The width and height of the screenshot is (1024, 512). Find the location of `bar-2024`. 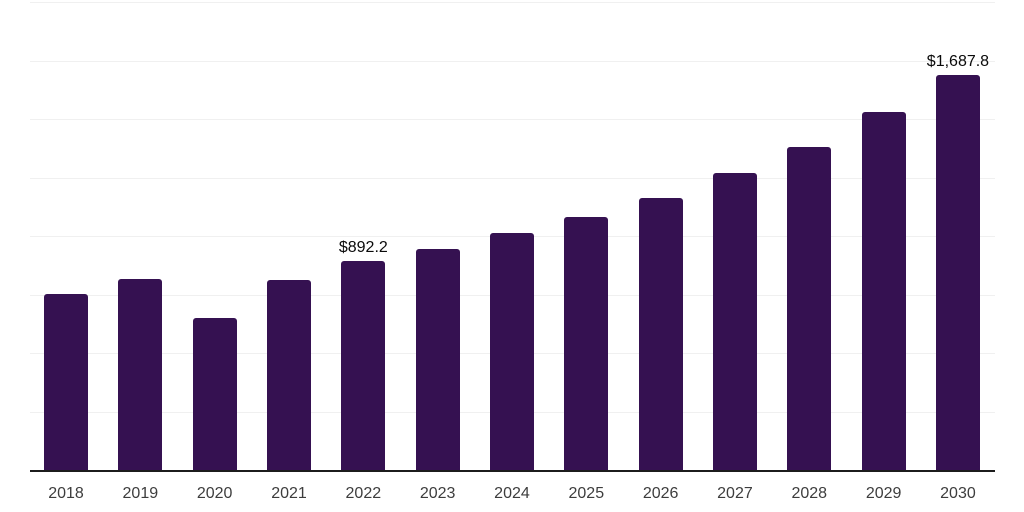

bar-2024 is located at coordinates (511, 351).